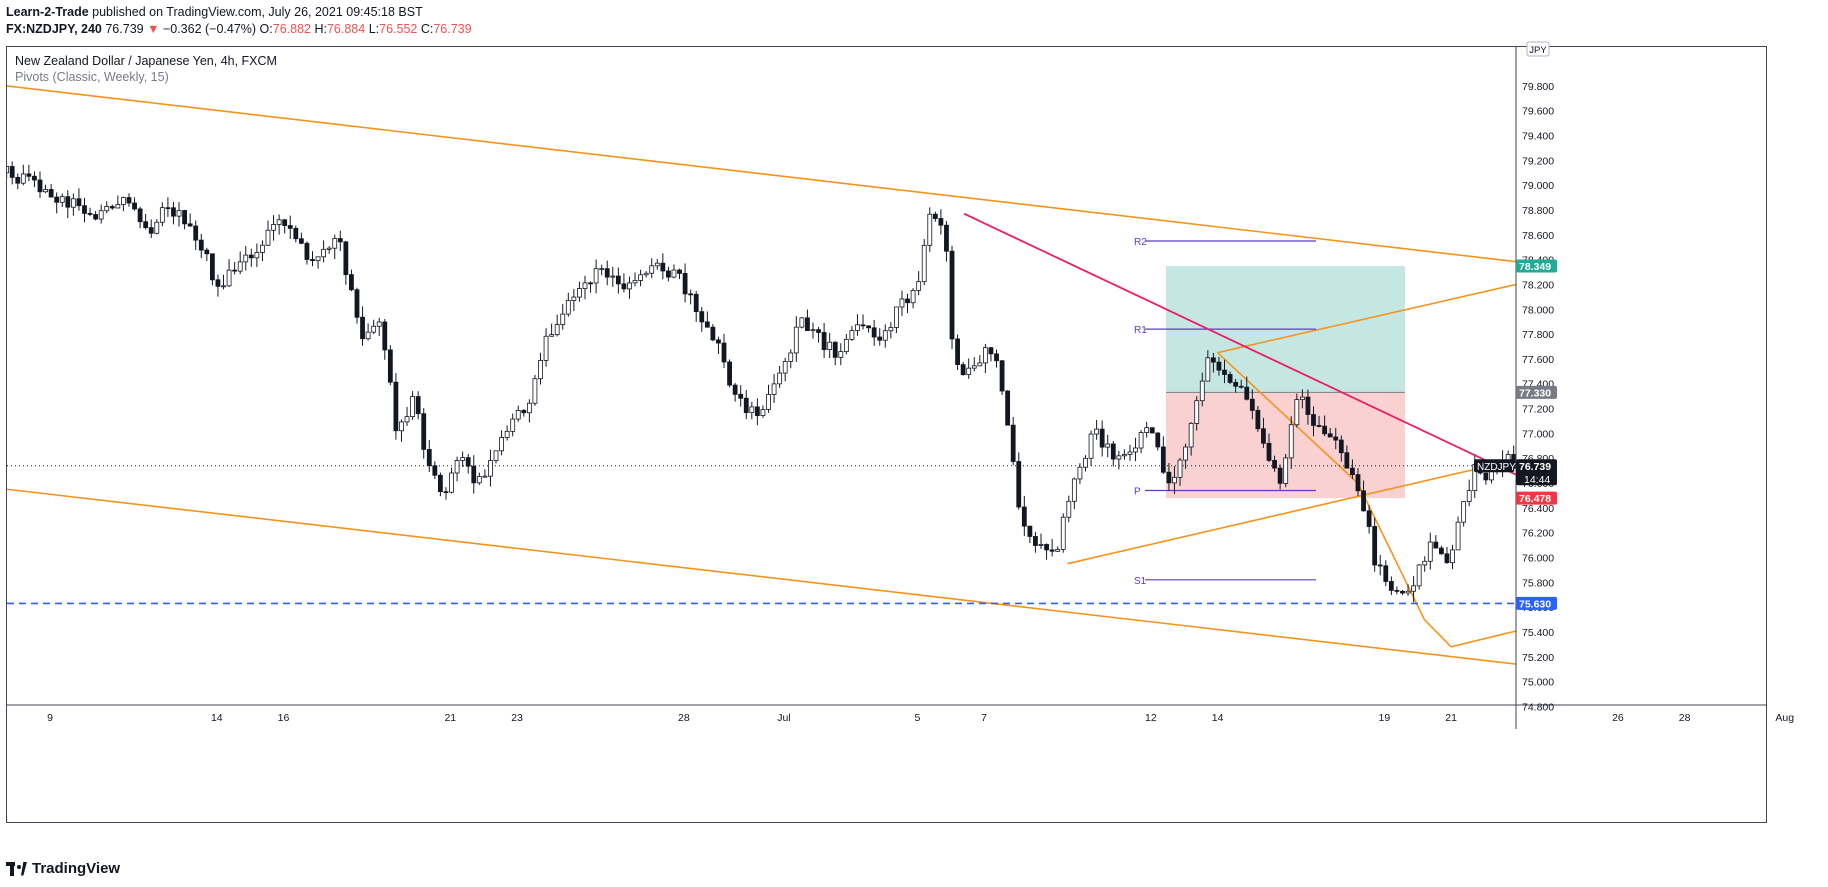 This screenshot has height=887, width=1828. What do you see at coordinates (1538, 583) in the screenshot?
I see `price-tick-label: 75.800` at bounding box center [1538, 583].